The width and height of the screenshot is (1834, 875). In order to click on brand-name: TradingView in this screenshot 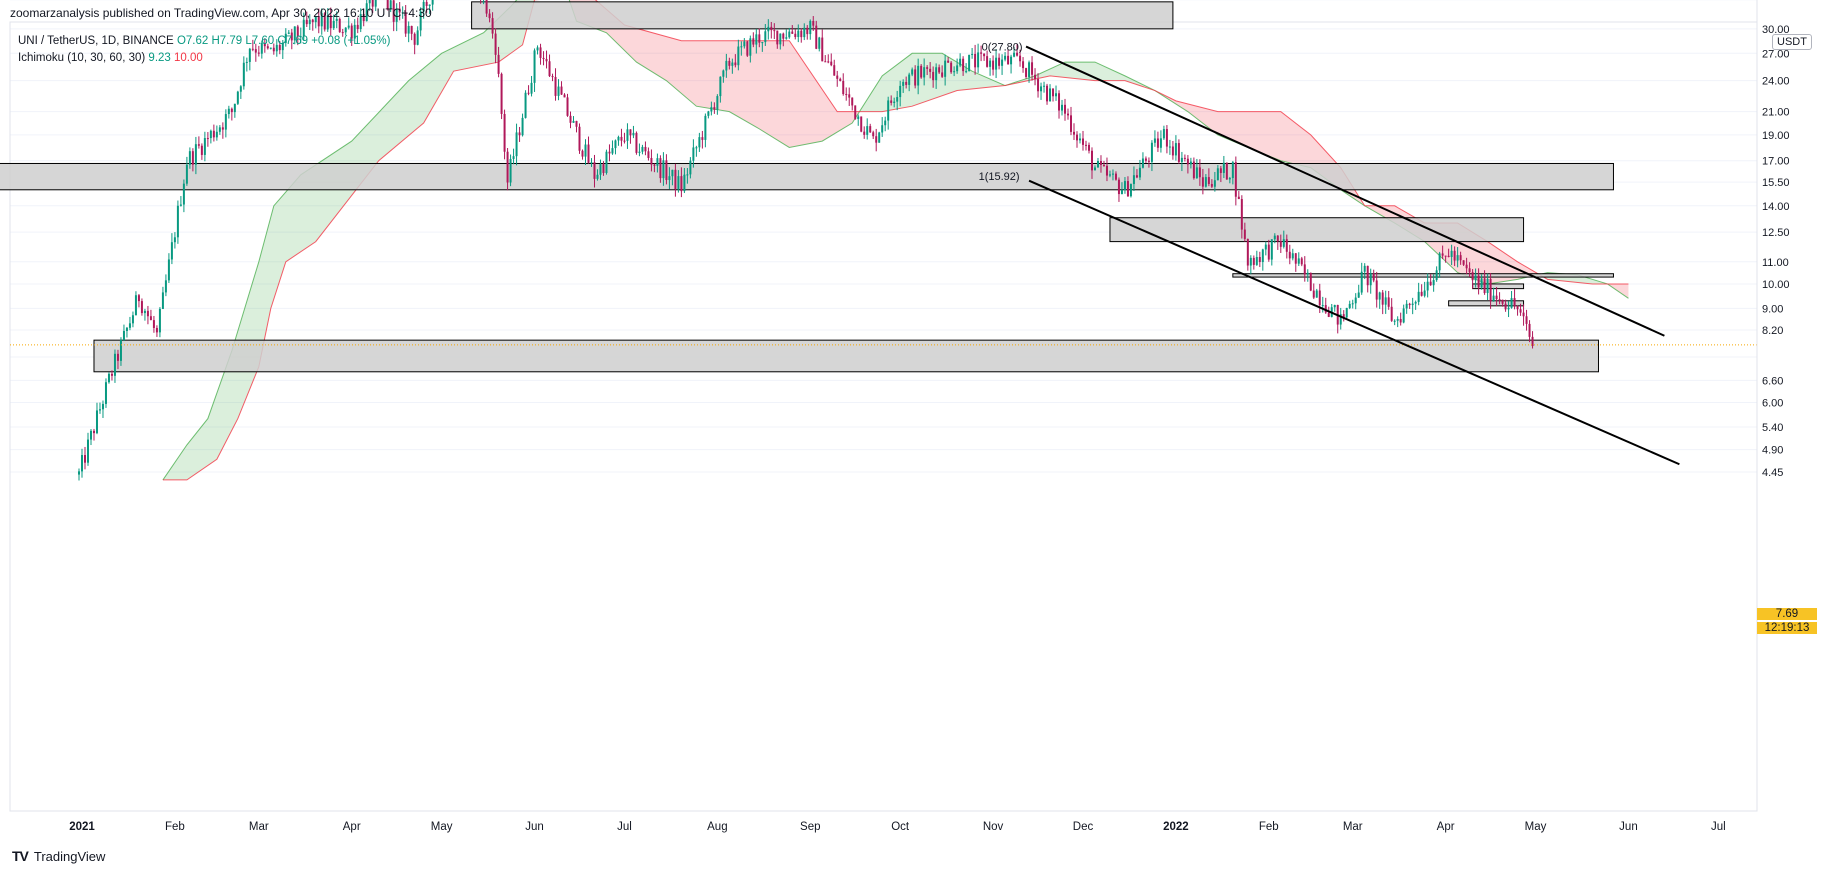, I will do `click(69, 856)`.